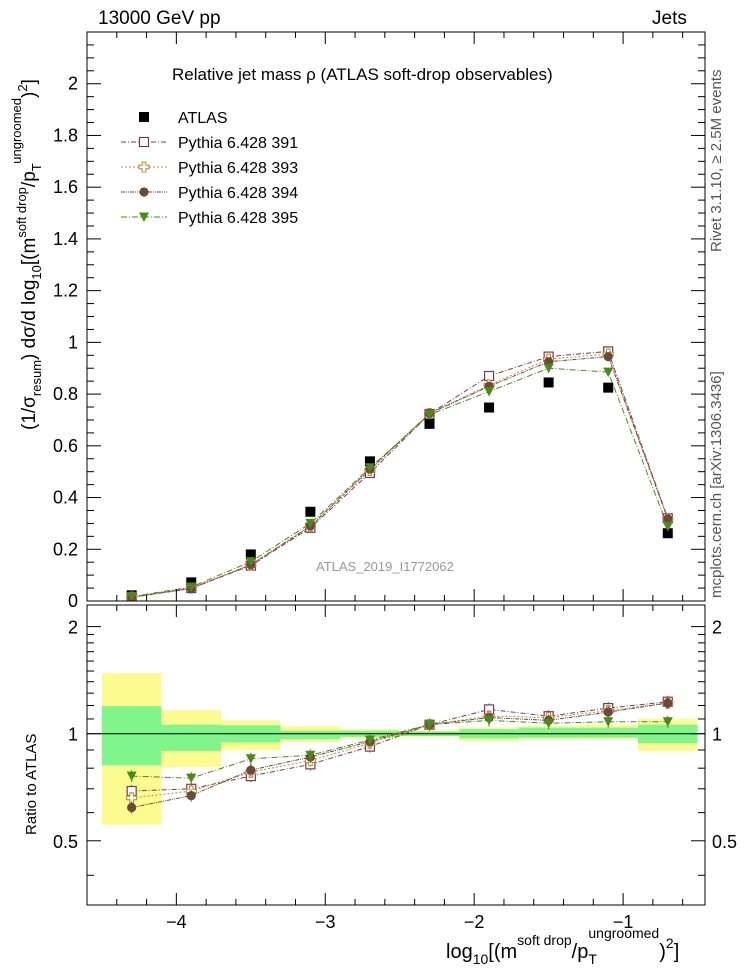  I want to click on legend-label: Pythia 6.428 393, so click(238, 168).